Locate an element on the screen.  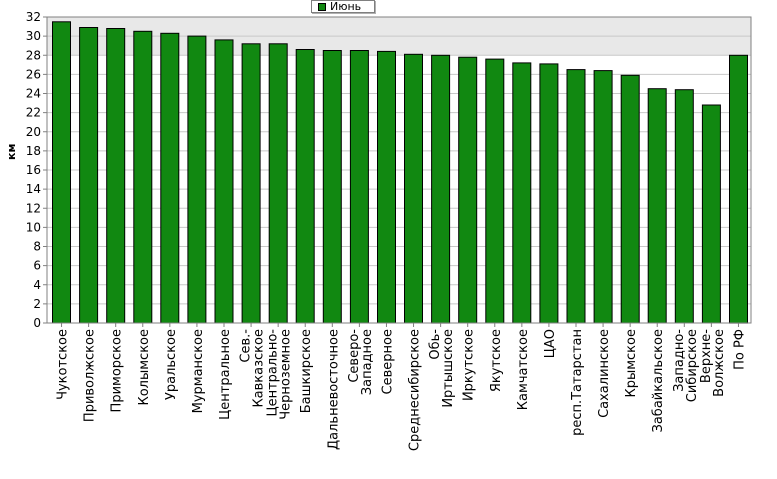
x-tick-label: Камчатское is located at coordinates (523, 369).